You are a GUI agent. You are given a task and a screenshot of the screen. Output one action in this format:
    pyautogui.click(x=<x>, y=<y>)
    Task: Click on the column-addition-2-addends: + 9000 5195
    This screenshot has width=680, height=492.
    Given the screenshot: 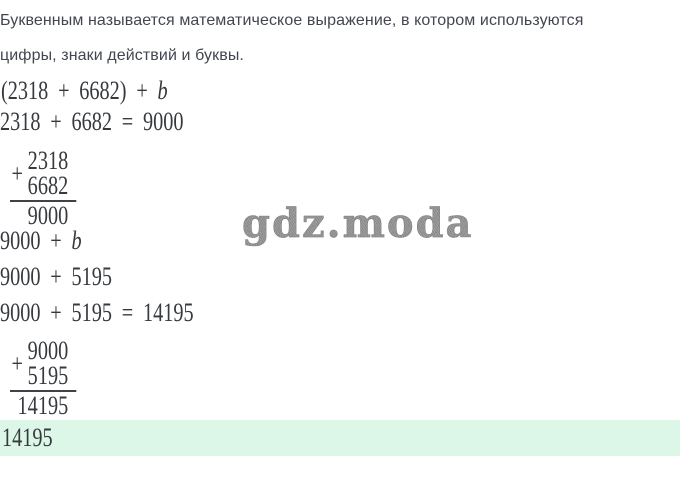 What is the action you would take?
    pyautogui.click(x=43, y=364)
    